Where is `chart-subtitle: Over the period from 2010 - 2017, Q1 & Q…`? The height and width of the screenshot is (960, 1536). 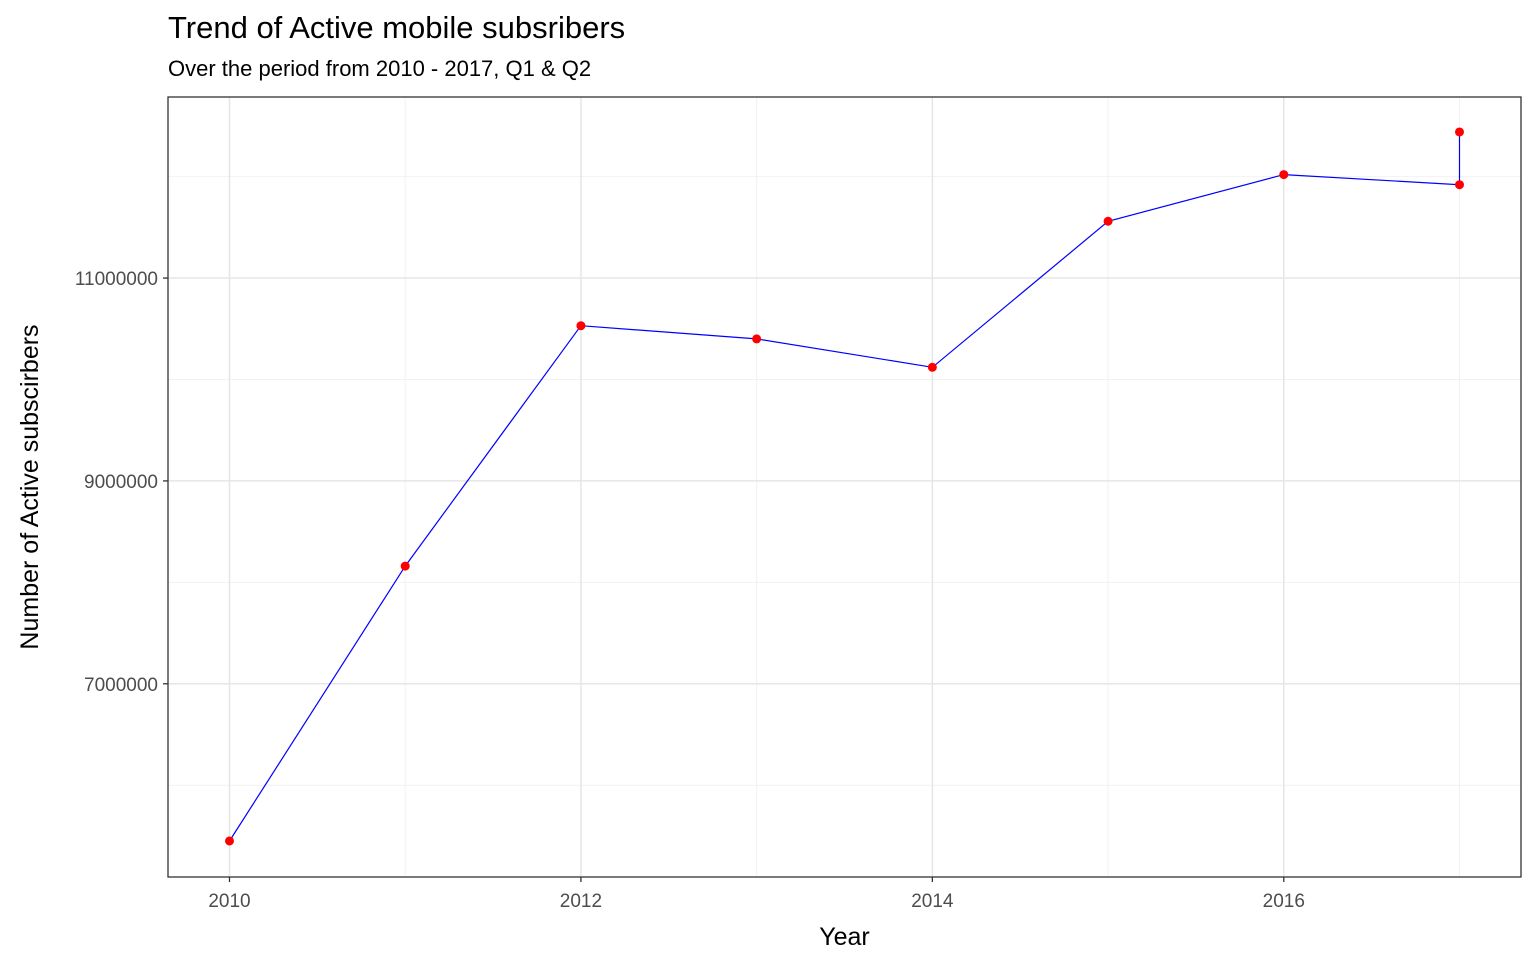 chart-subtitle: Over the period from 2010 - 2017, Q1 & Q… is located at coordinates (380, 68).